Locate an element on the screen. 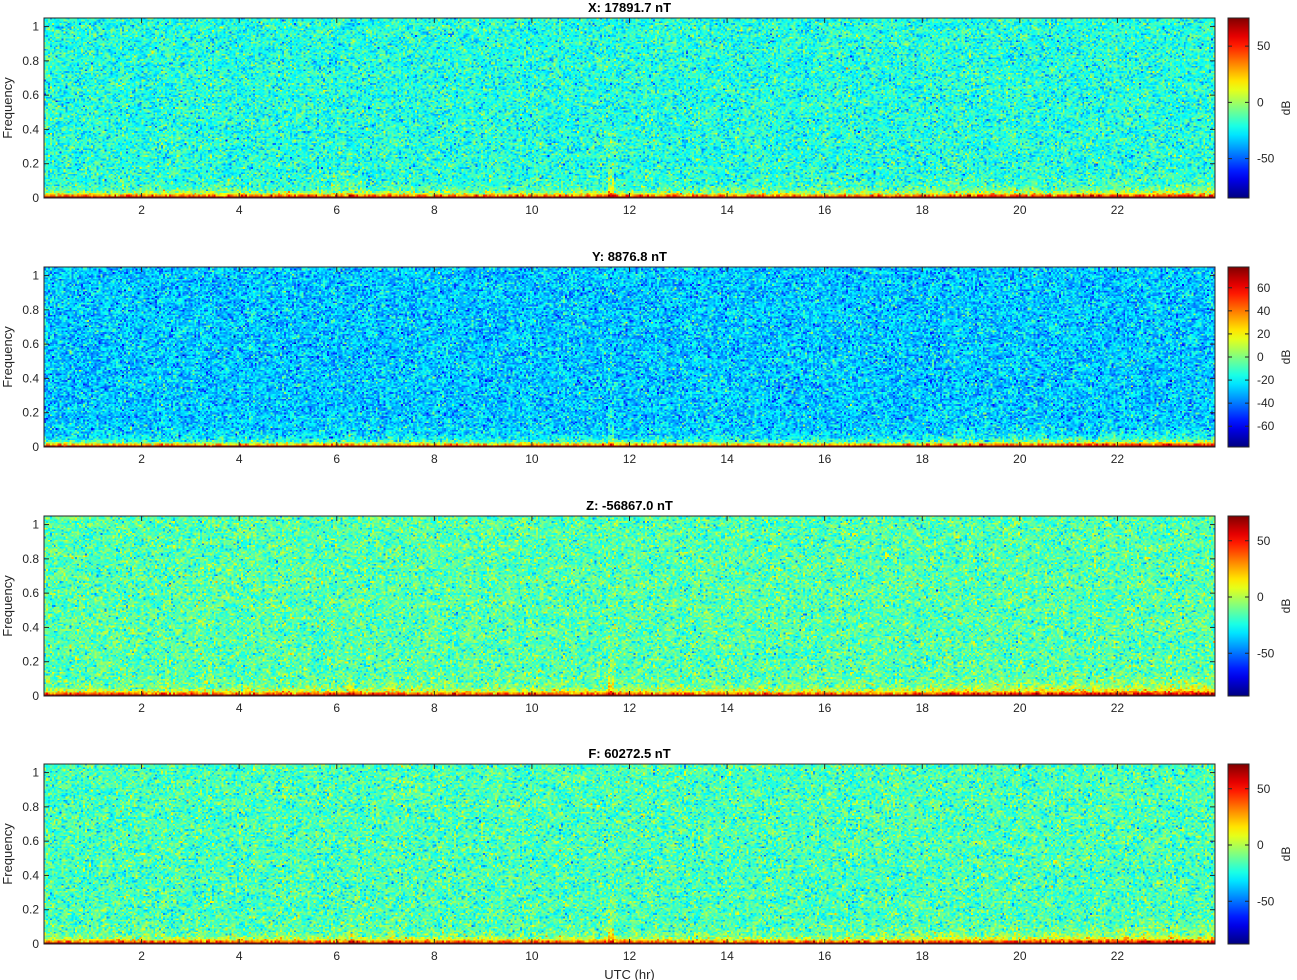 This screenshot has height=980, width=1297. panel-title: X: 17891.7 nT is located at coordinates (629, 7).